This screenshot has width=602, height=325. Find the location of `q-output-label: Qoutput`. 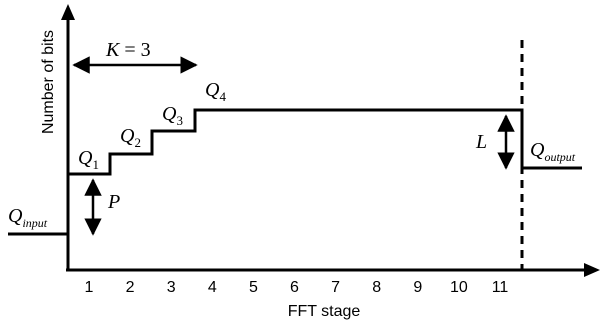

q-output-label: Qoutput is located at coordinates (553, 151).